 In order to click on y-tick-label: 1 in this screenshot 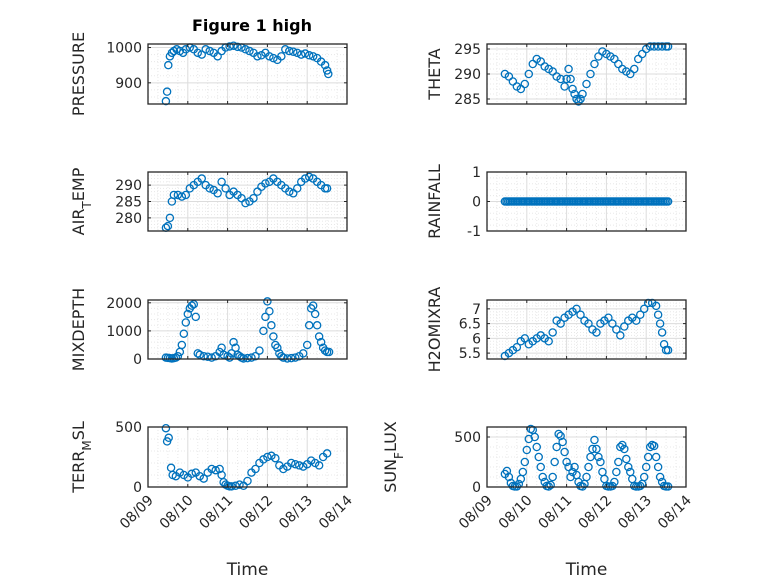, I will do `click(476, 173)`.